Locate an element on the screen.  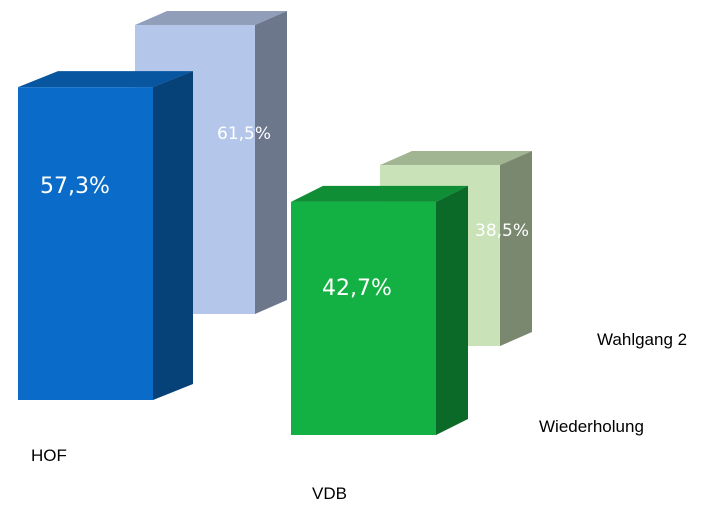
bar-vdb-wiederholung: 42,7% is located at coordinates (379, 310).